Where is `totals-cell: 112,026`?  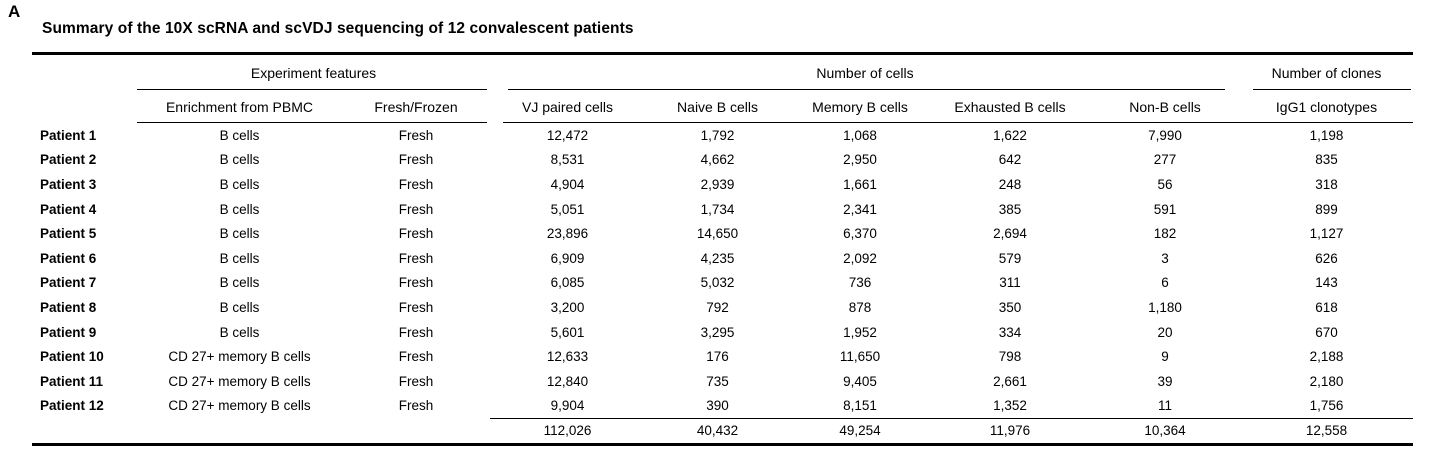
totals-cell: 112,026 is located at coordinates (568, 430).